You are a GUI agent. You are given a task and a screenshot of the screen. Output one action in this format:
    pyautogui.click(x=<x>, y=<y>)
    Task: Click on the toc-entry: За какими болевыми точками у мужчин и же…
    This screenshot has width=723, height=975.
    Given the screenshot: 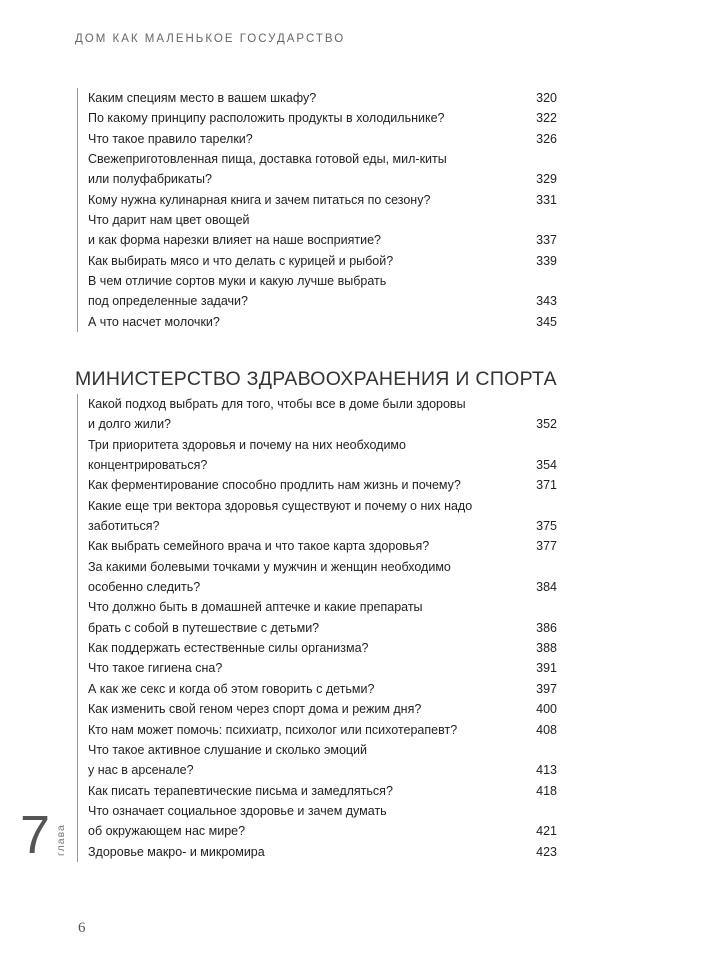 What is the action you would take?
    pyautogui.click(x=322, y=577)
    